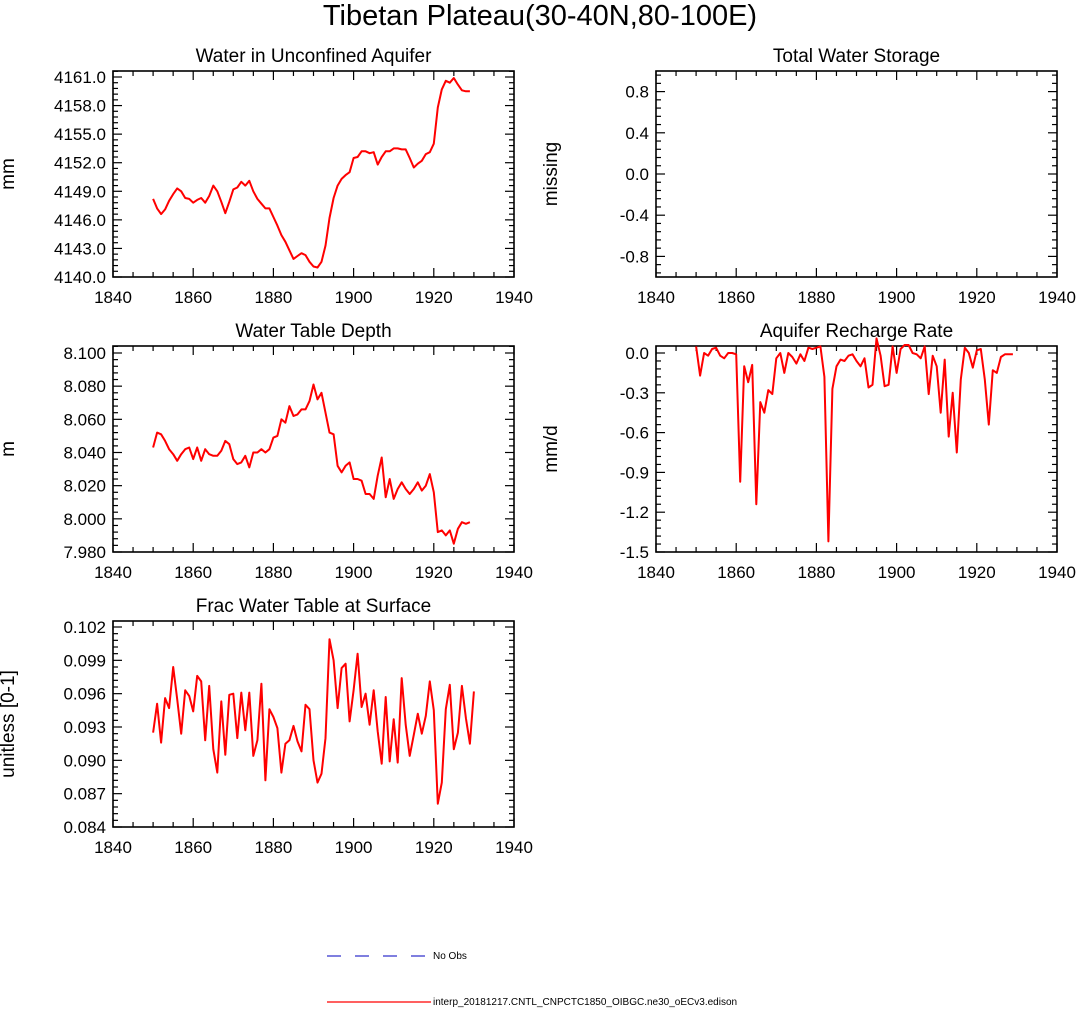  What do you see at coordinates (634, 215) in the screenshot?
I see `y-tick-label: -0.4` at bounding box center [634, 215].